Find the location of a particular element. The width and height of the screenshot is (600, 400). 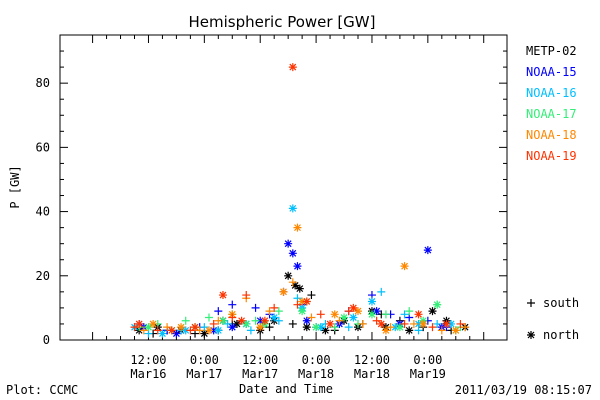

marker-legend-label: south is located at coordinates (561, 303).